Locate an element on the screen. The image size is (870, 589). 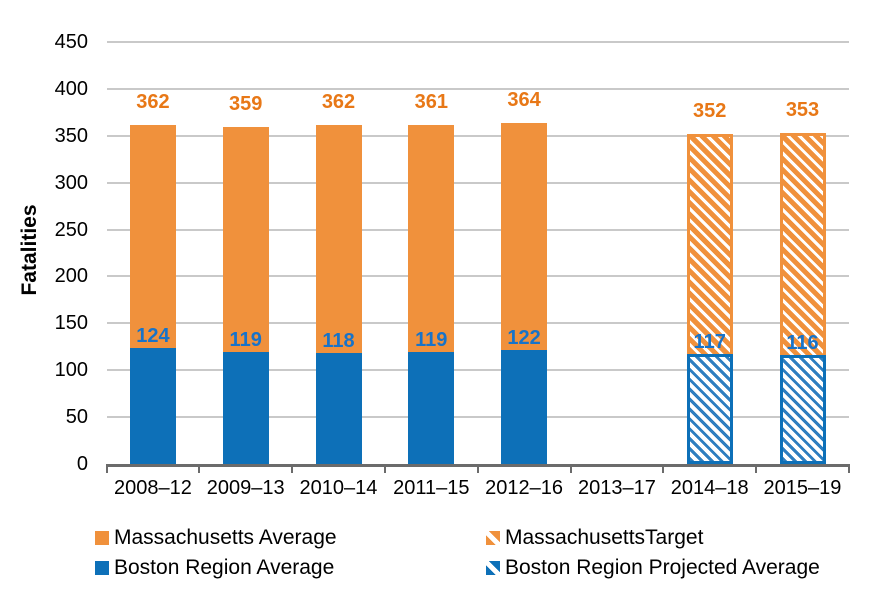
x-tick-label-2010–14: 2010–14 is located at coordinates (338, 488).